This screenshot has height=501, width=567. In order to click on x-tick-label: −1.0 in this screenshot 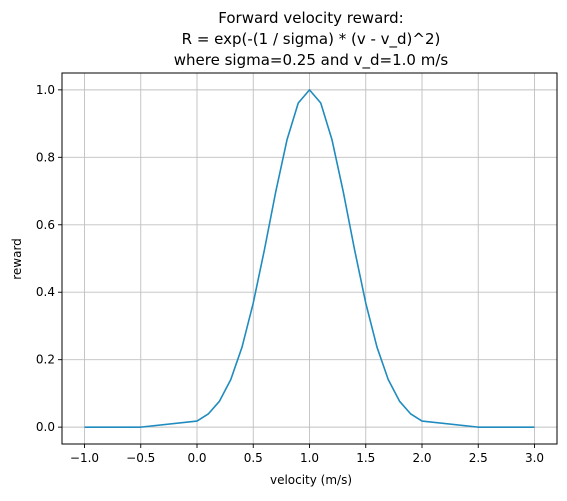, I will do `click(84, 458)`.